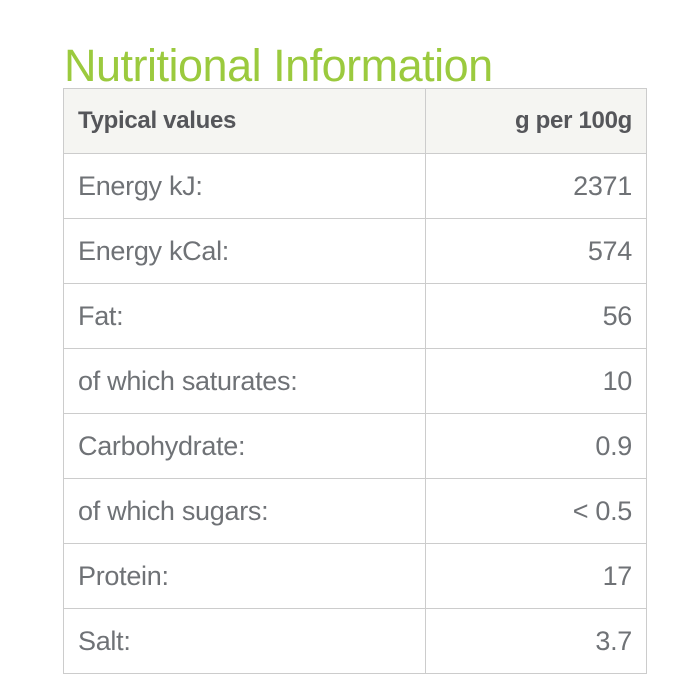 Image resolution: width=700 pixels, height=700 pixels. I want to click on nutrient-label: of which saturates:, so click(244, 381).